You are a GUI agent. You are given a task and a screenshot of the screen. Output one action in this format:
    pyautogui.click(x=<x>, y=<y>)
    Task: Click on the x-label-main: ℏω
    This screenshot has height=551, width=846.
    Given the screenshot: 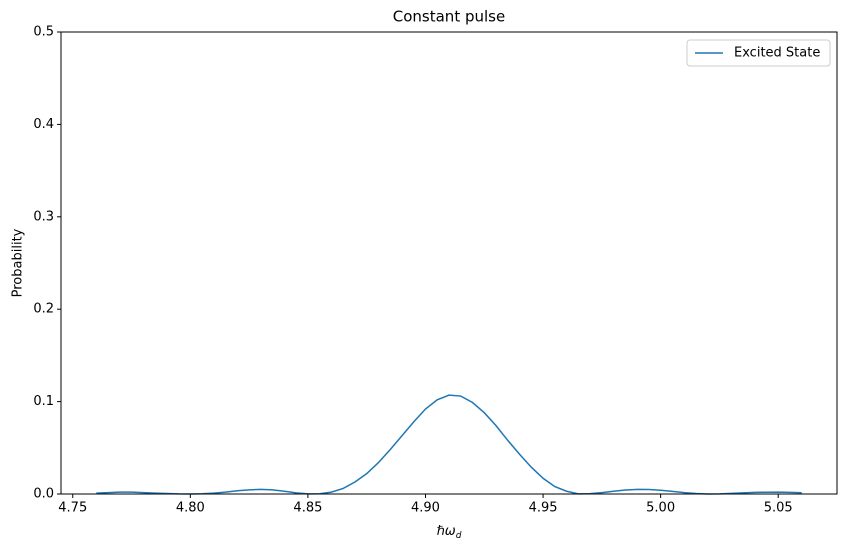 What is the action you would take?
    pyautogui.click(x=446, y=531)
    